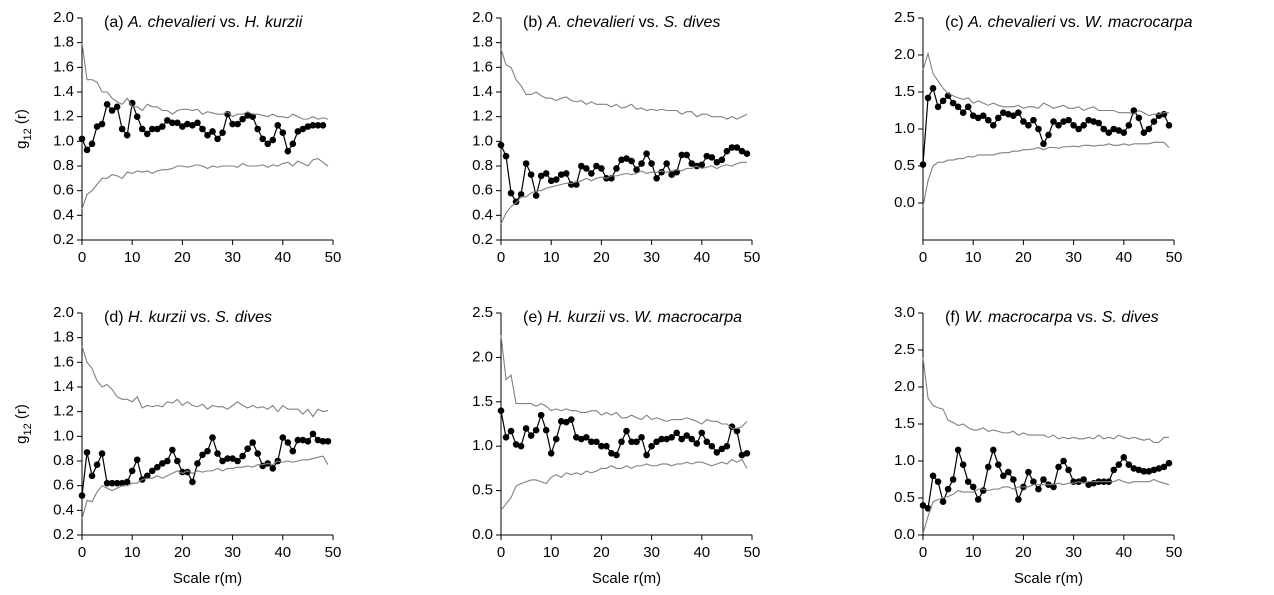 Image resolution: width=1274 pixels, height=595 pixels. What do you see at coordinates (63, 165) in the screenshot?
I see `y-tick-label: 0.8` at bounding box center [63, 165].